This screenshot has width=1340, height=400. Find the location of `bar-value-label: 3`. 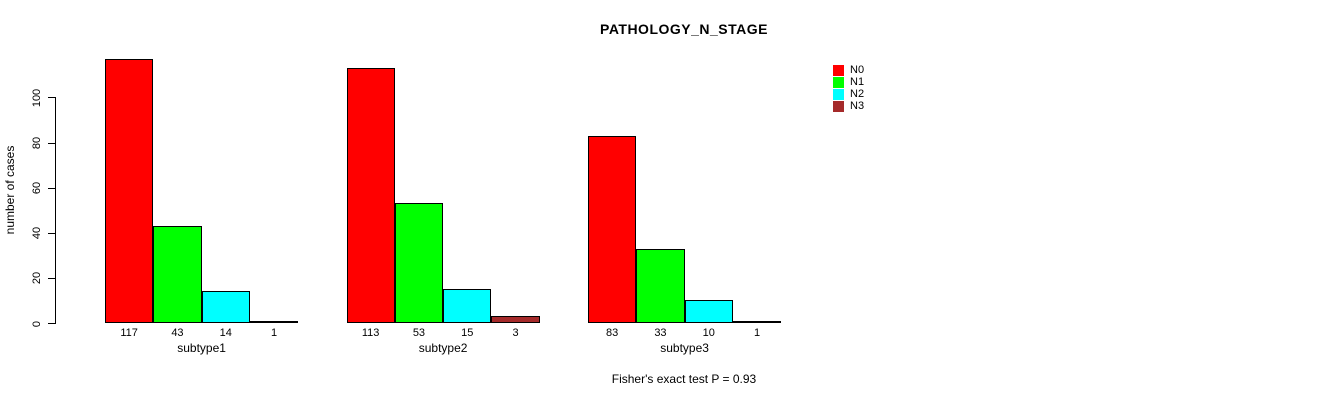

bar-value-label: 3 is located at coordinates (515, 333).